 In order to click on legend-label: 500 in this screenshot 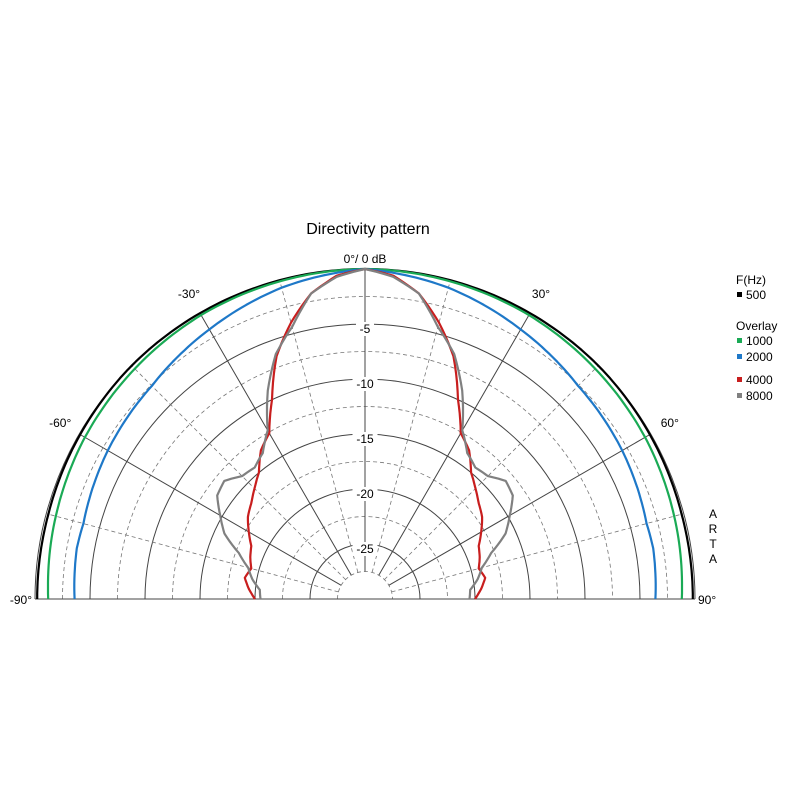, I will do `click(756, 295)`.